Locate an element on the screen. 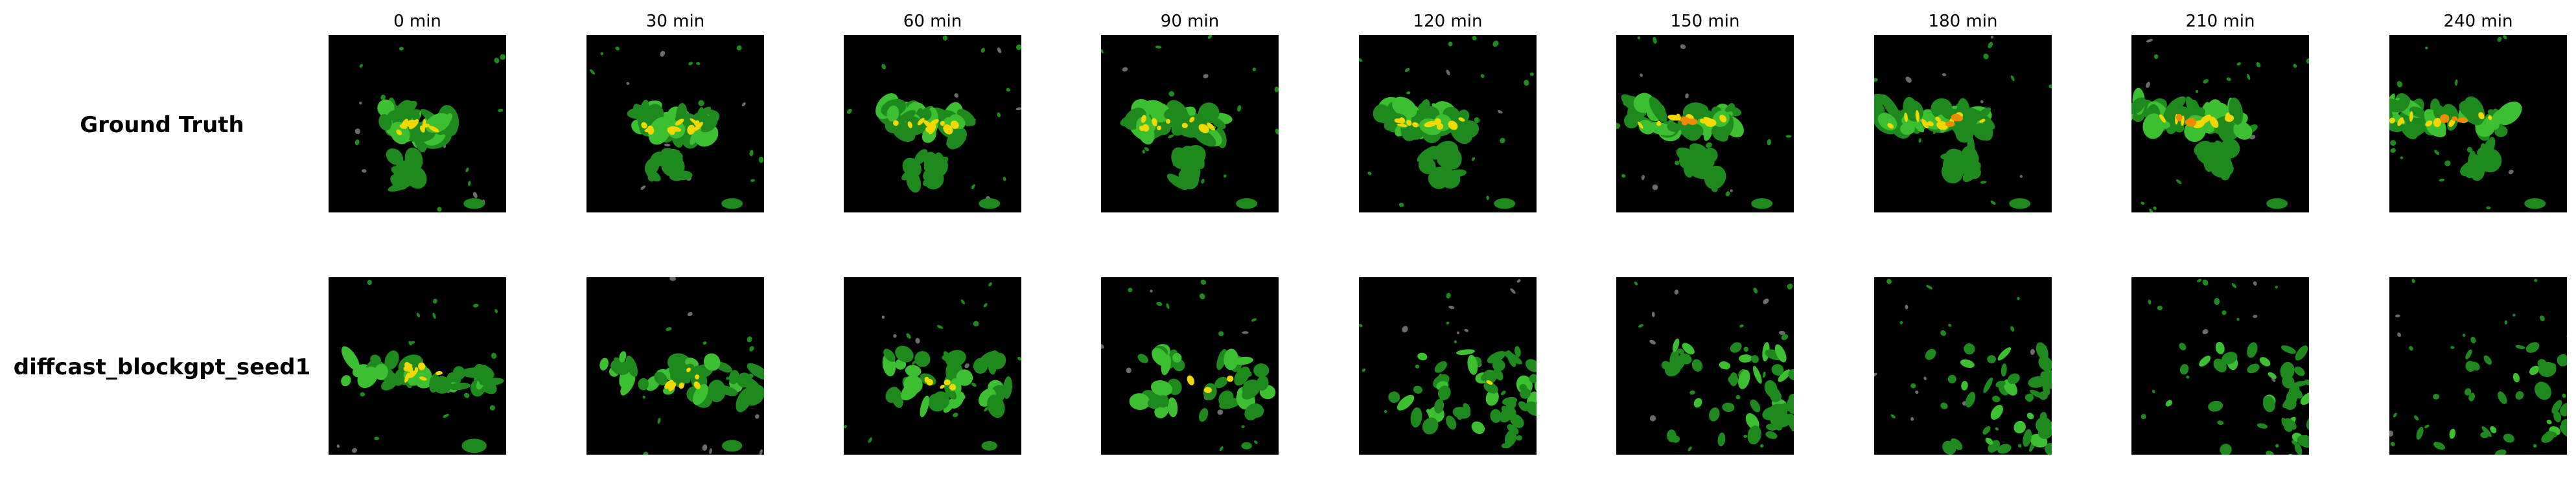  column-header: 60 min is located at coordinates (933, 21).